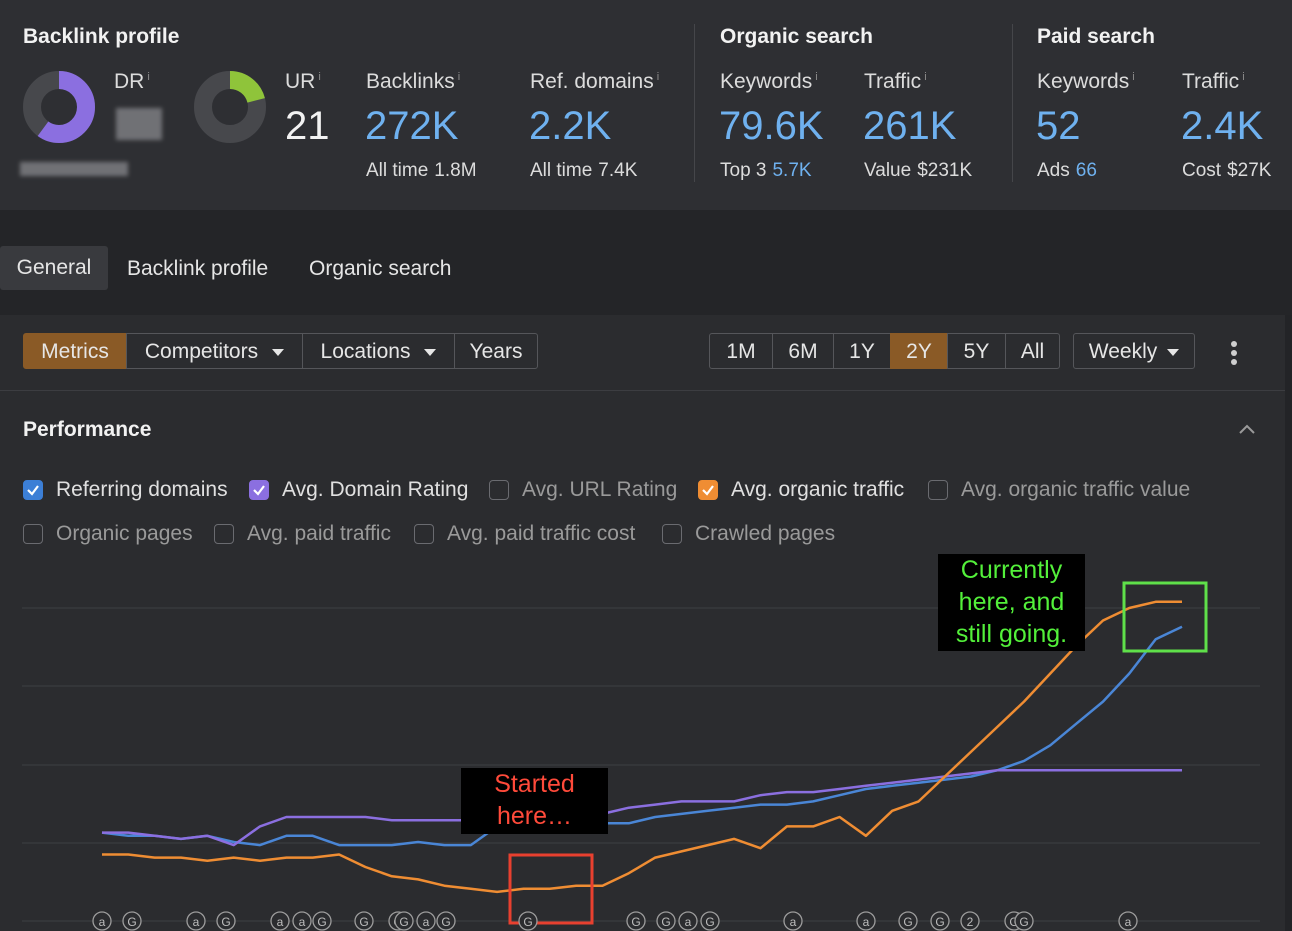 The height and width of the screenshot is (931, 1292). What do you see at coordinates (910, 126) in the screenshot?
I see `organic-traffic-value: 261K` at bounding box center [910, 126].